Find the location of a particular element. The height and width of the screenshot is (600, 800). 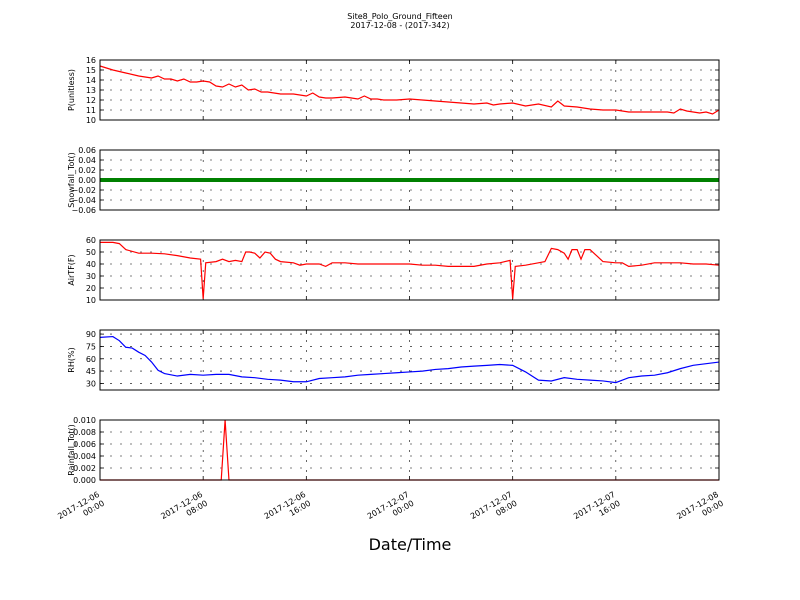

y-tick-label: 90 is located at coordinates (91, 334).